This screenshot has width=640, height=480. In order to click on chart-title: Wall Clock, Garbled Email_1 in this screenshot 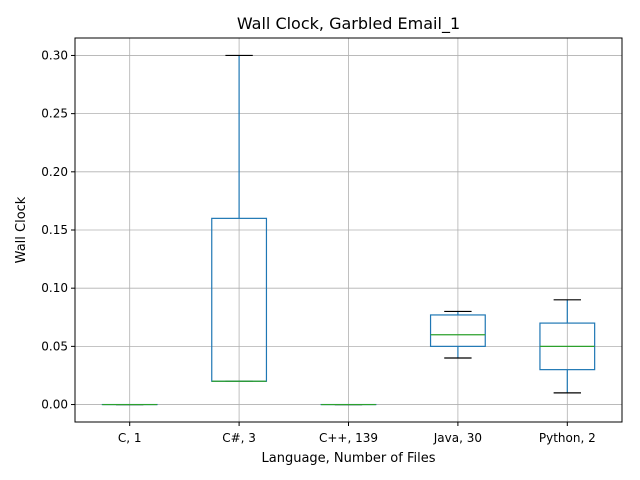, I will do `click(348, 24)`.